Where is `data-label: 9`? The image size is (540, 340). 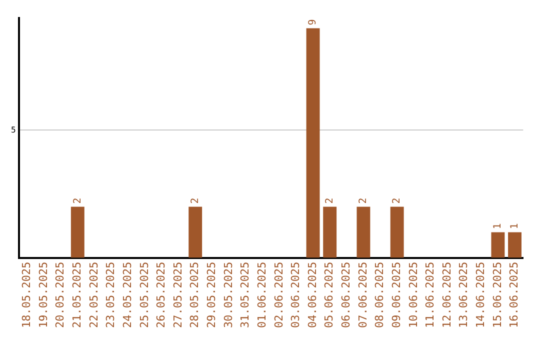
data-label: 9 is located at coordinates (313, 22).